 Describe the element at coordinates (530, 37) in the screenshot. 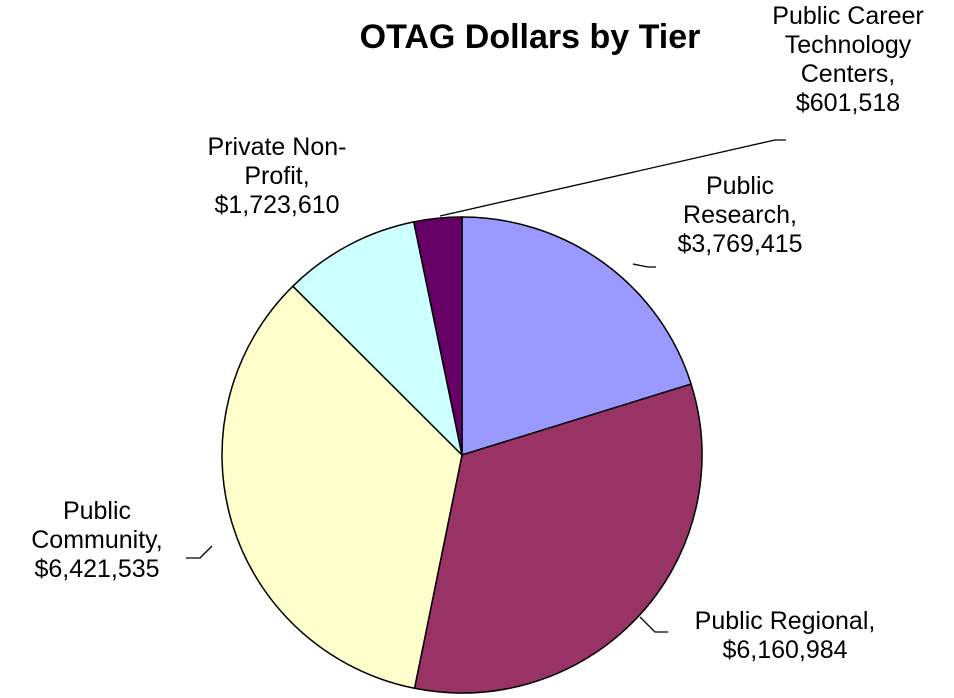

I see `chart-title: OTAG Dollars by Tier` at that location.